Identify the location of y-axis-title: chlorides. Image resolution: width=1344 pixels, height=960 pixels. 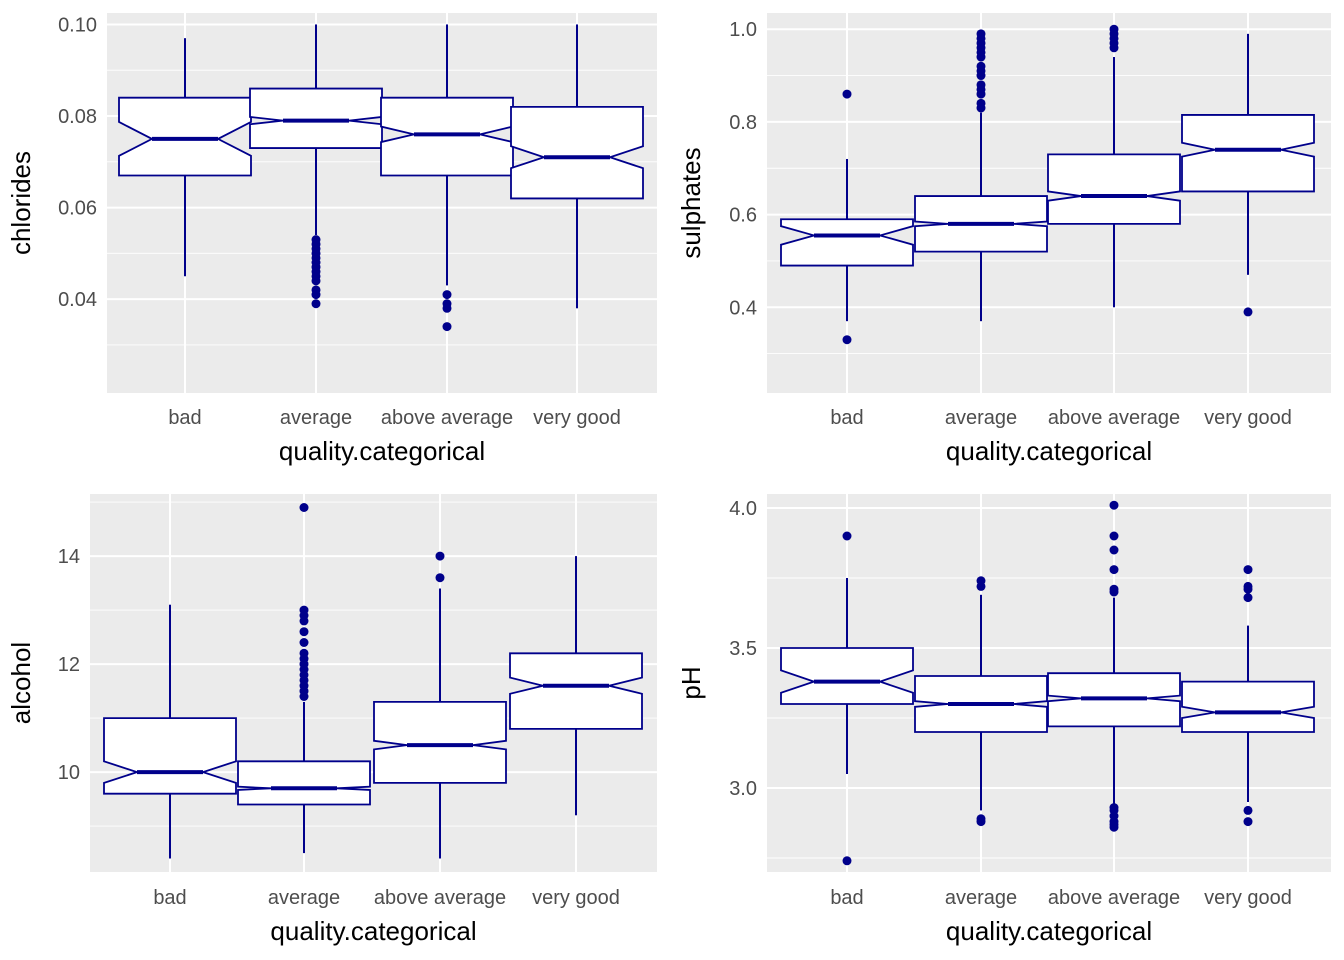
(21, 203).